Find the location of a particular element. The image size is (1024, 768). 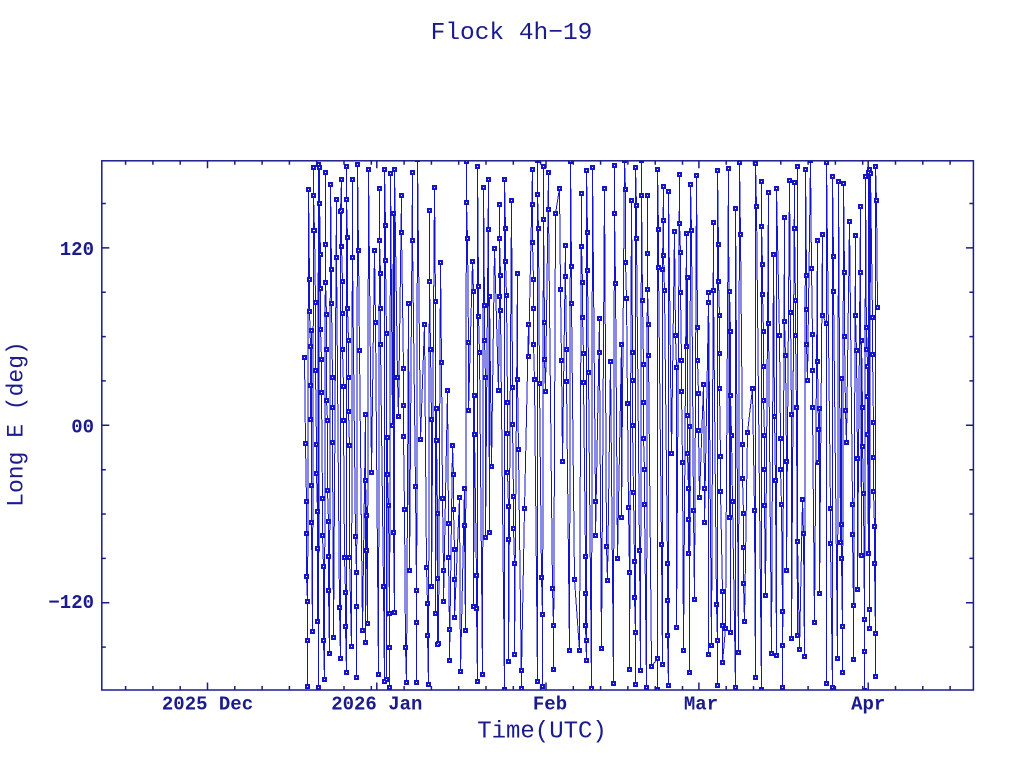

svg-text: Long E (deg) is located at coordinates (17, 424).